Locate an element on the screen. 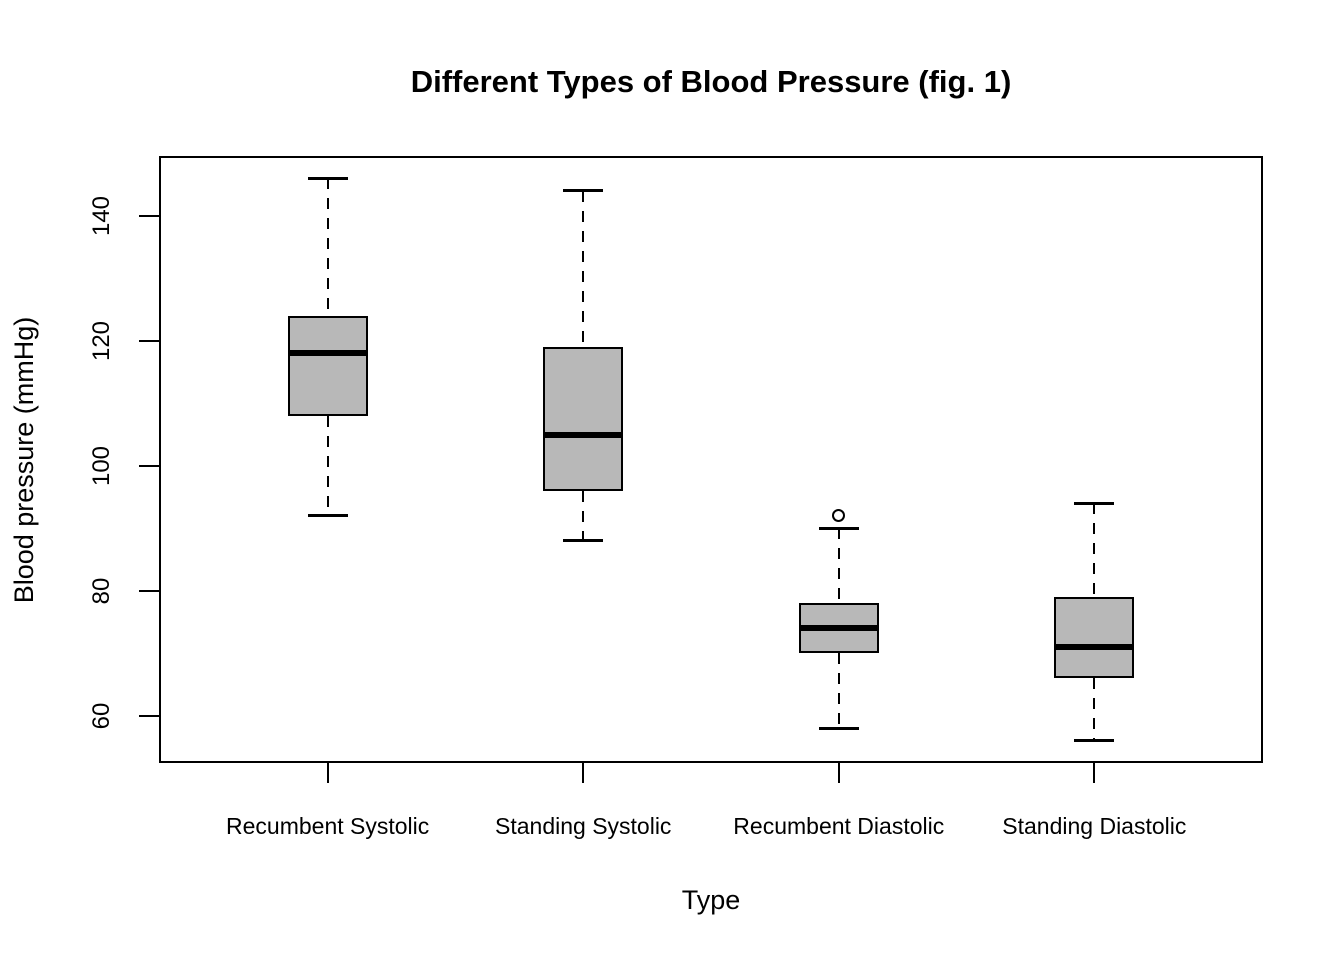 This screenshot has height=960, width=1344. y-axis-tick-label: 120 is located at coordinates (101, 340).